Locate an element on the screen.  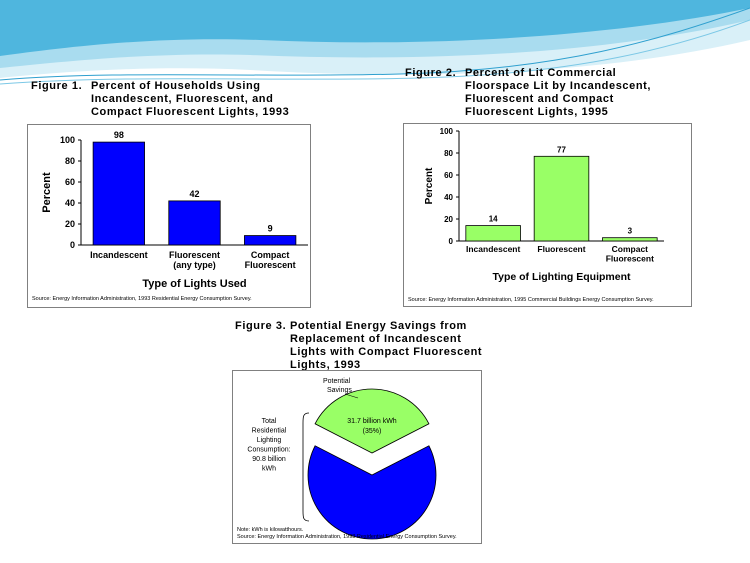
figure1-category-label: Compact Fluorescent is located at coordinates (270, 260).